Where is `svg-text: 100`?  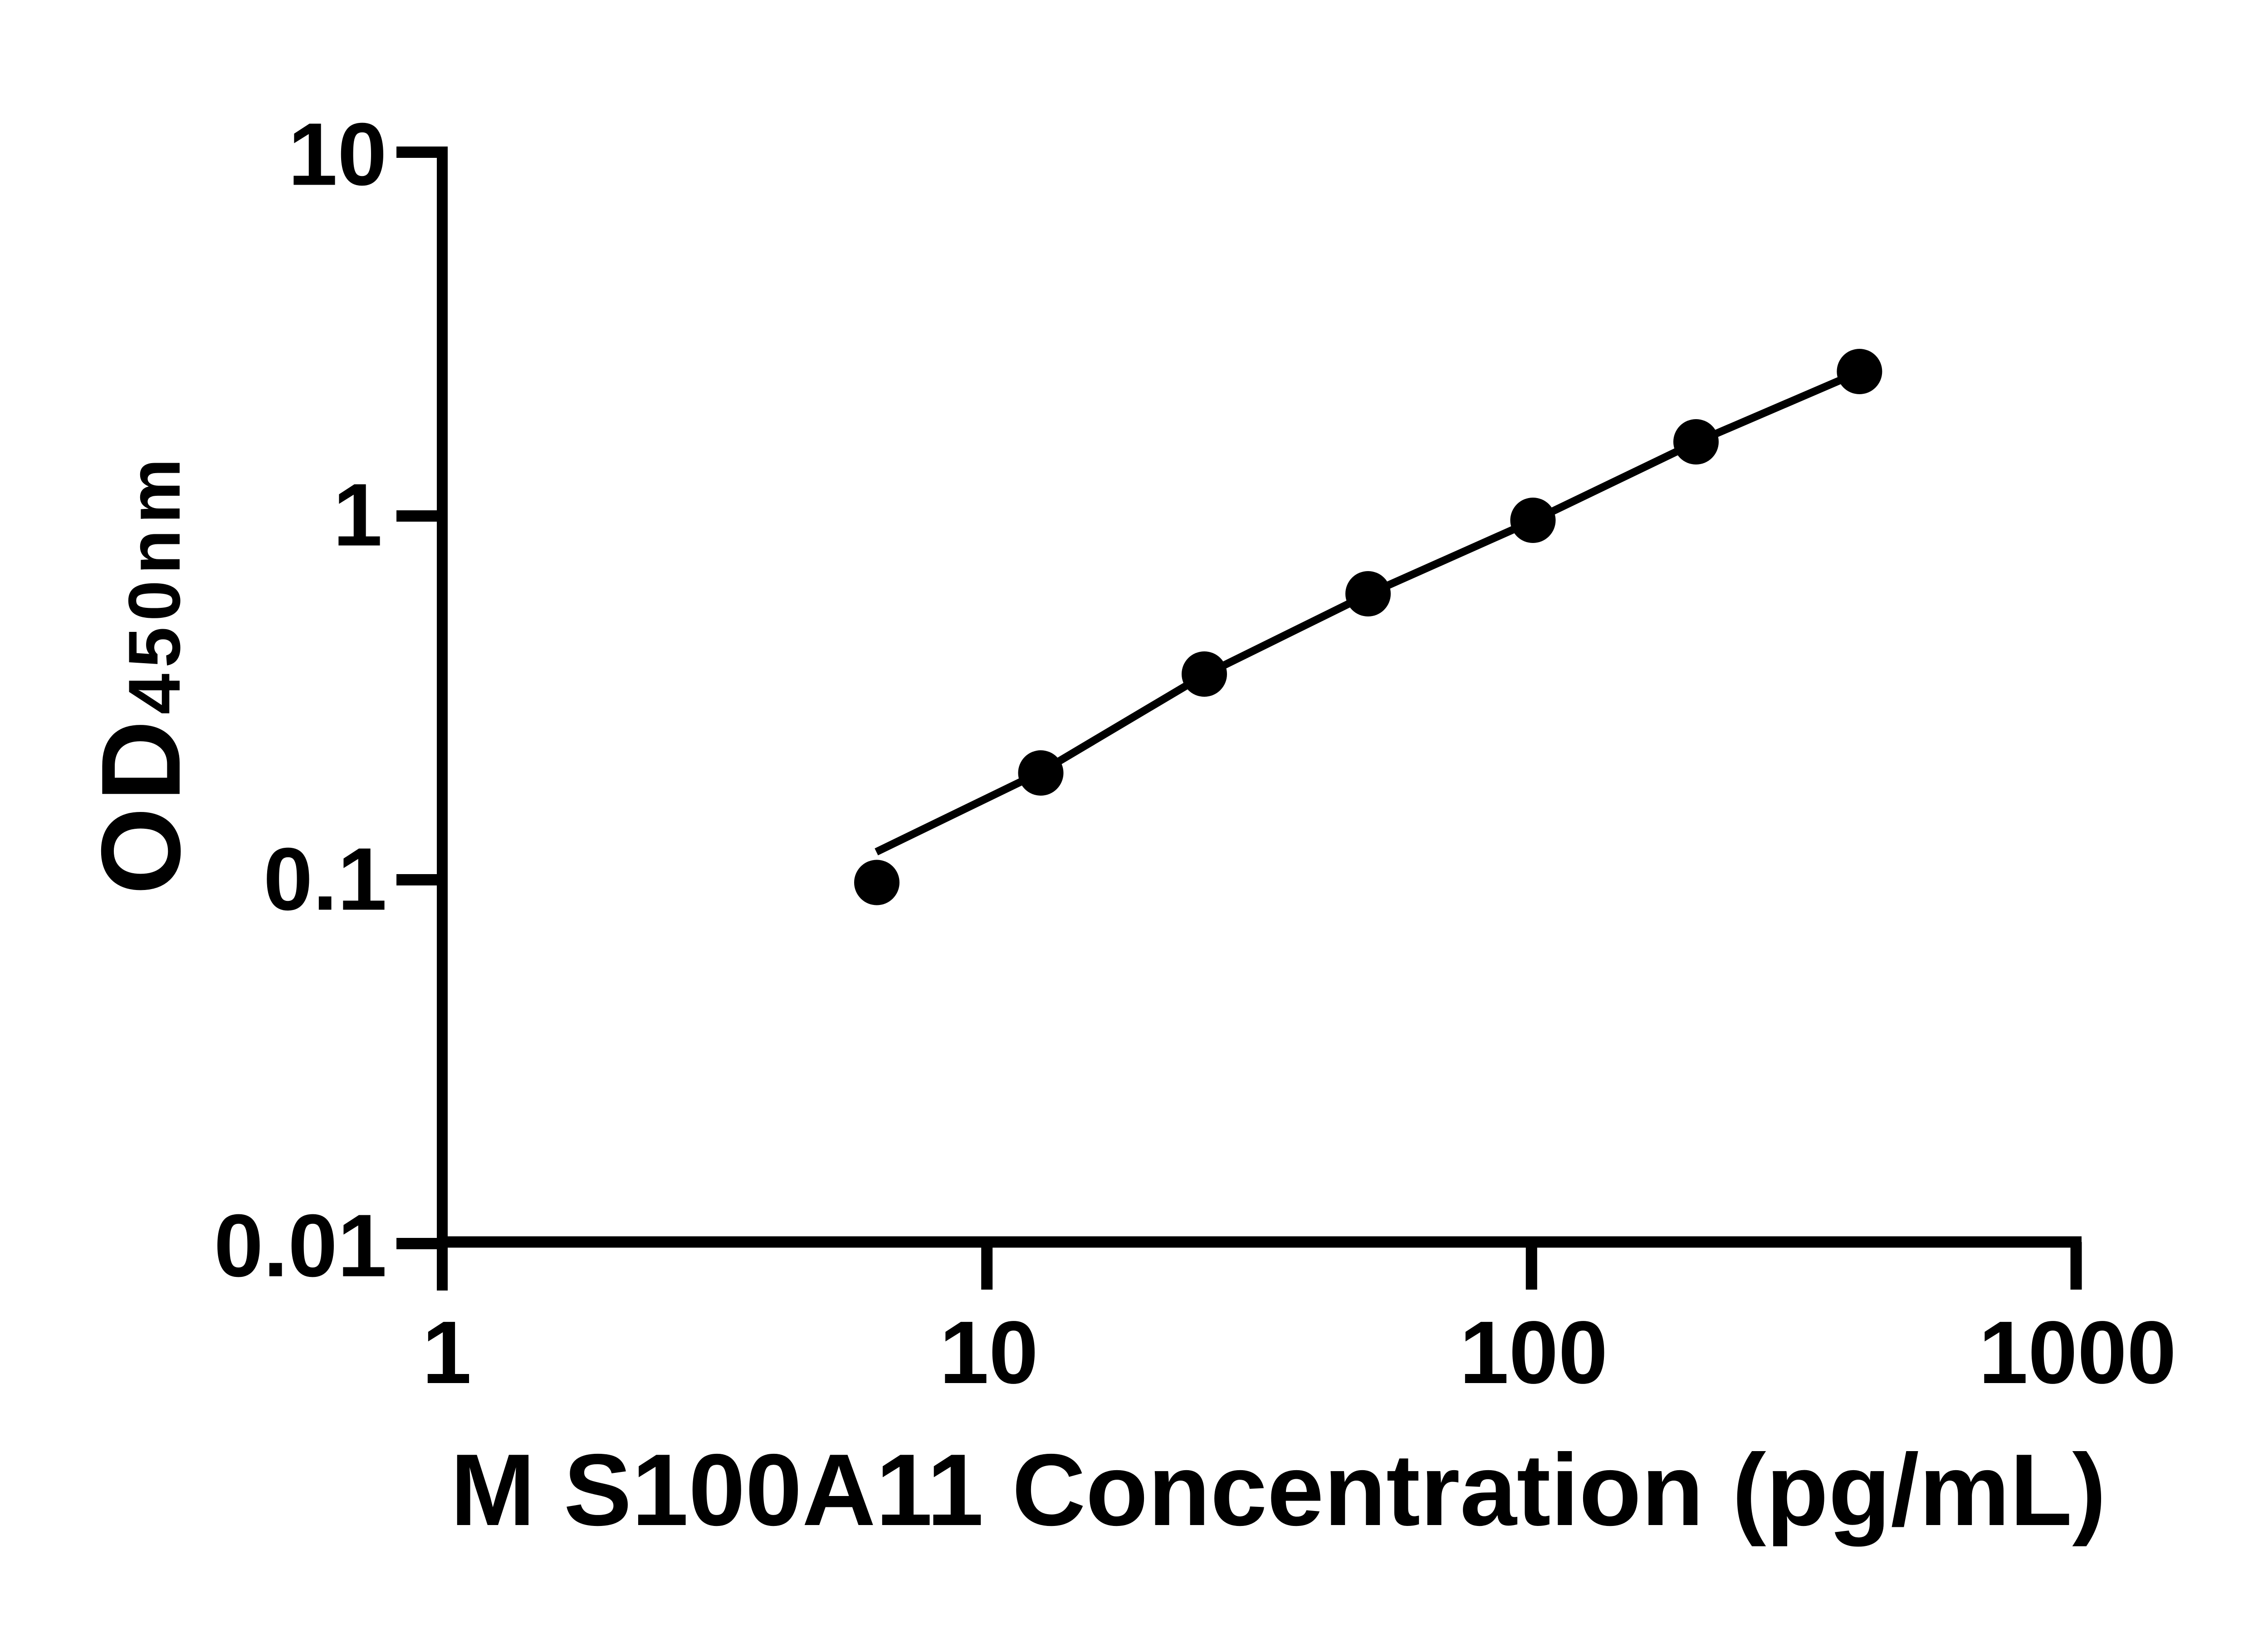 svg-text: 100 is located at coordinates (1533, 1352).